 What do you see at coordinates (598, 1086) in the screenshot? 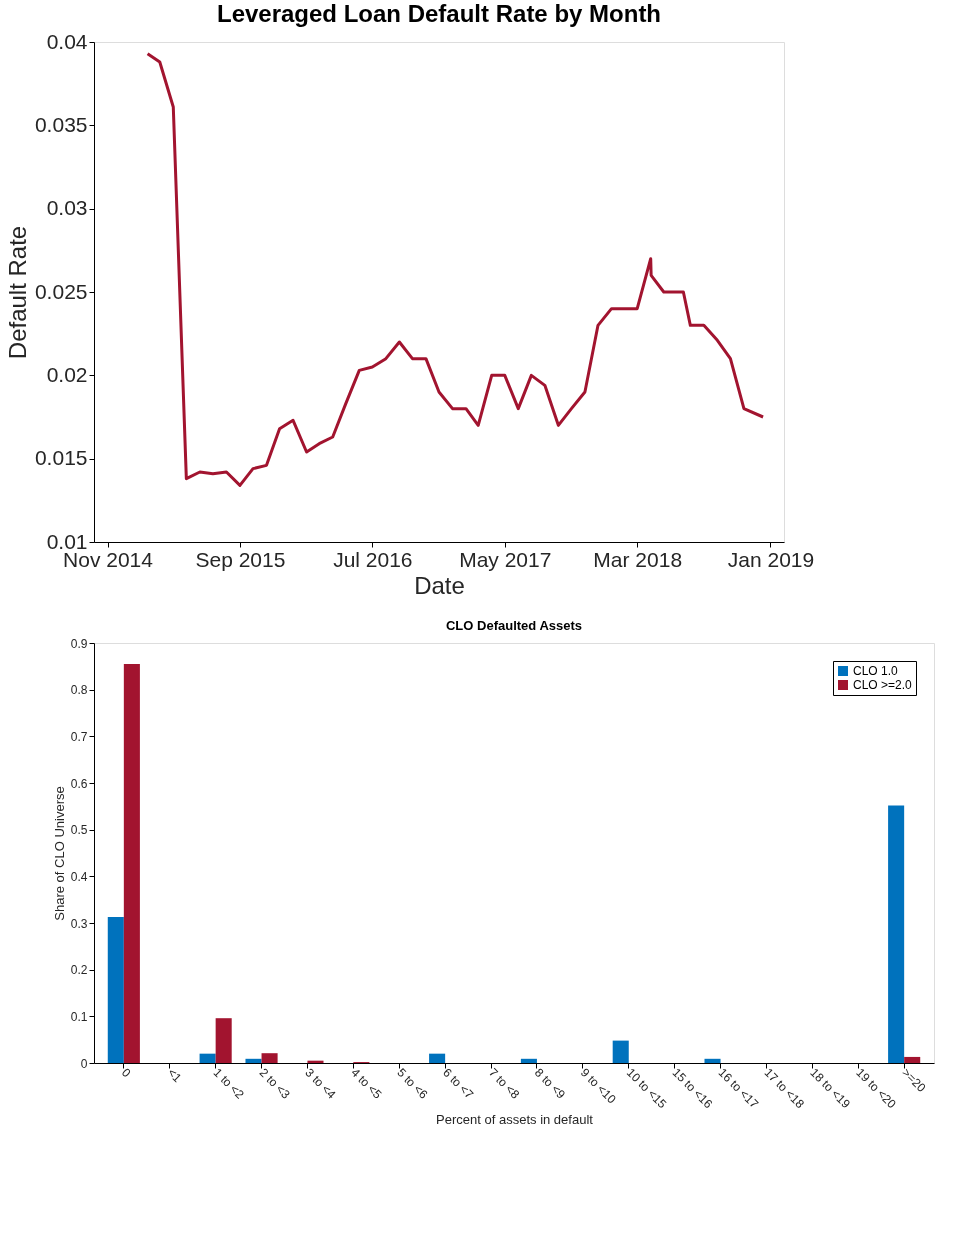
I see `x-tick-label: 9 to <10` at bounding box center [598, 1086].